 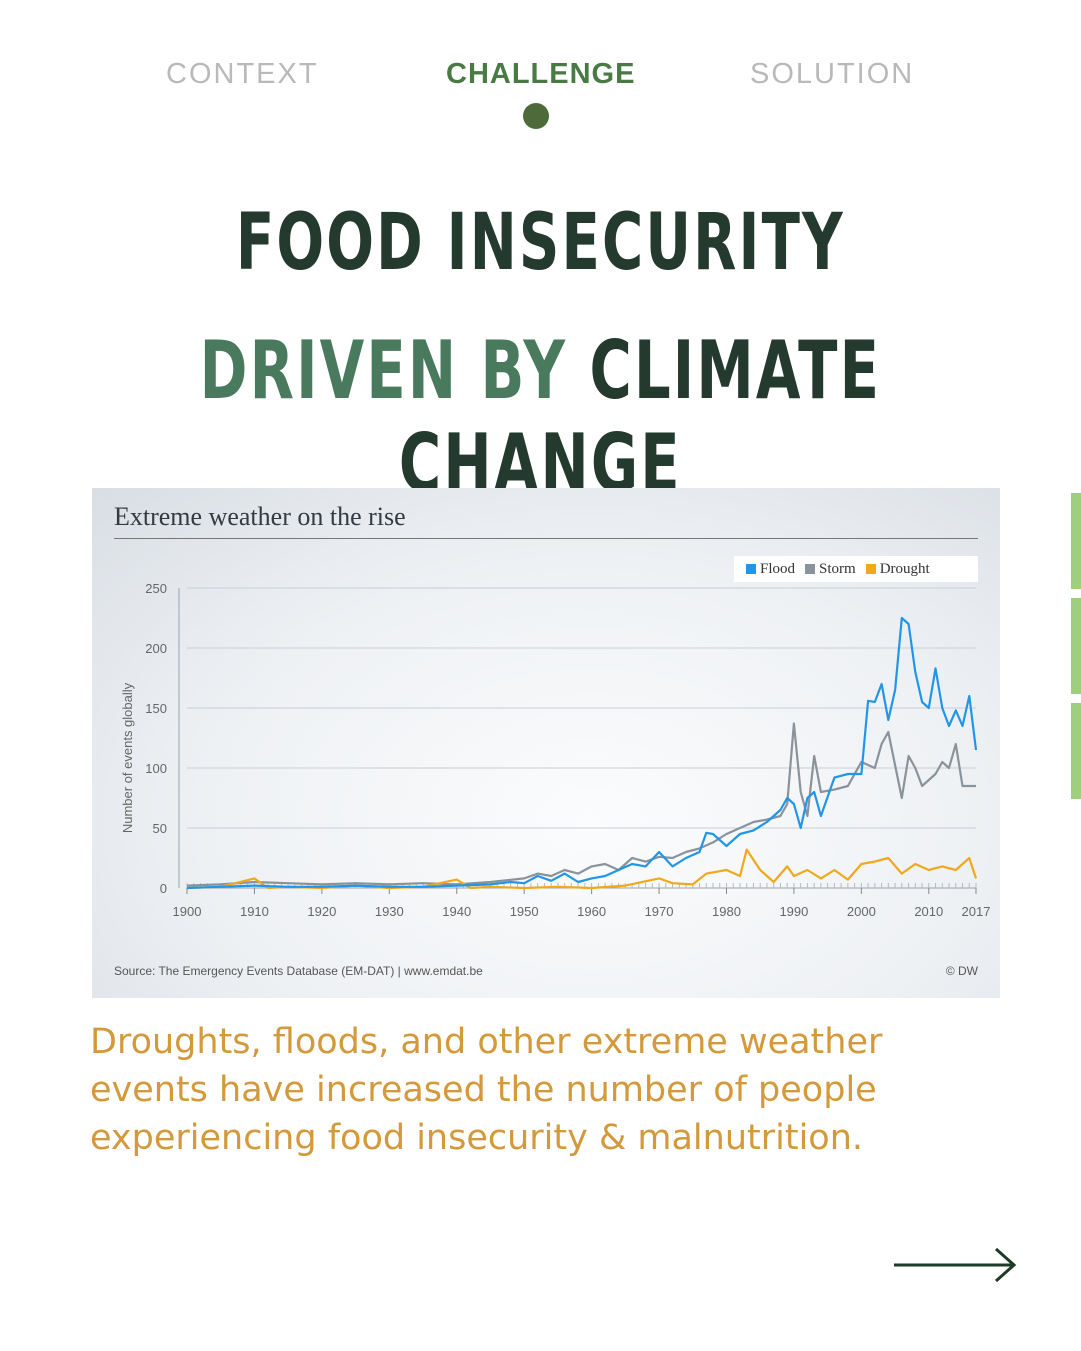 What do you see at coordinates (793, 911) in the screenshot?
I see `x-tick-label: 1990` at bounding box center [793, 911].